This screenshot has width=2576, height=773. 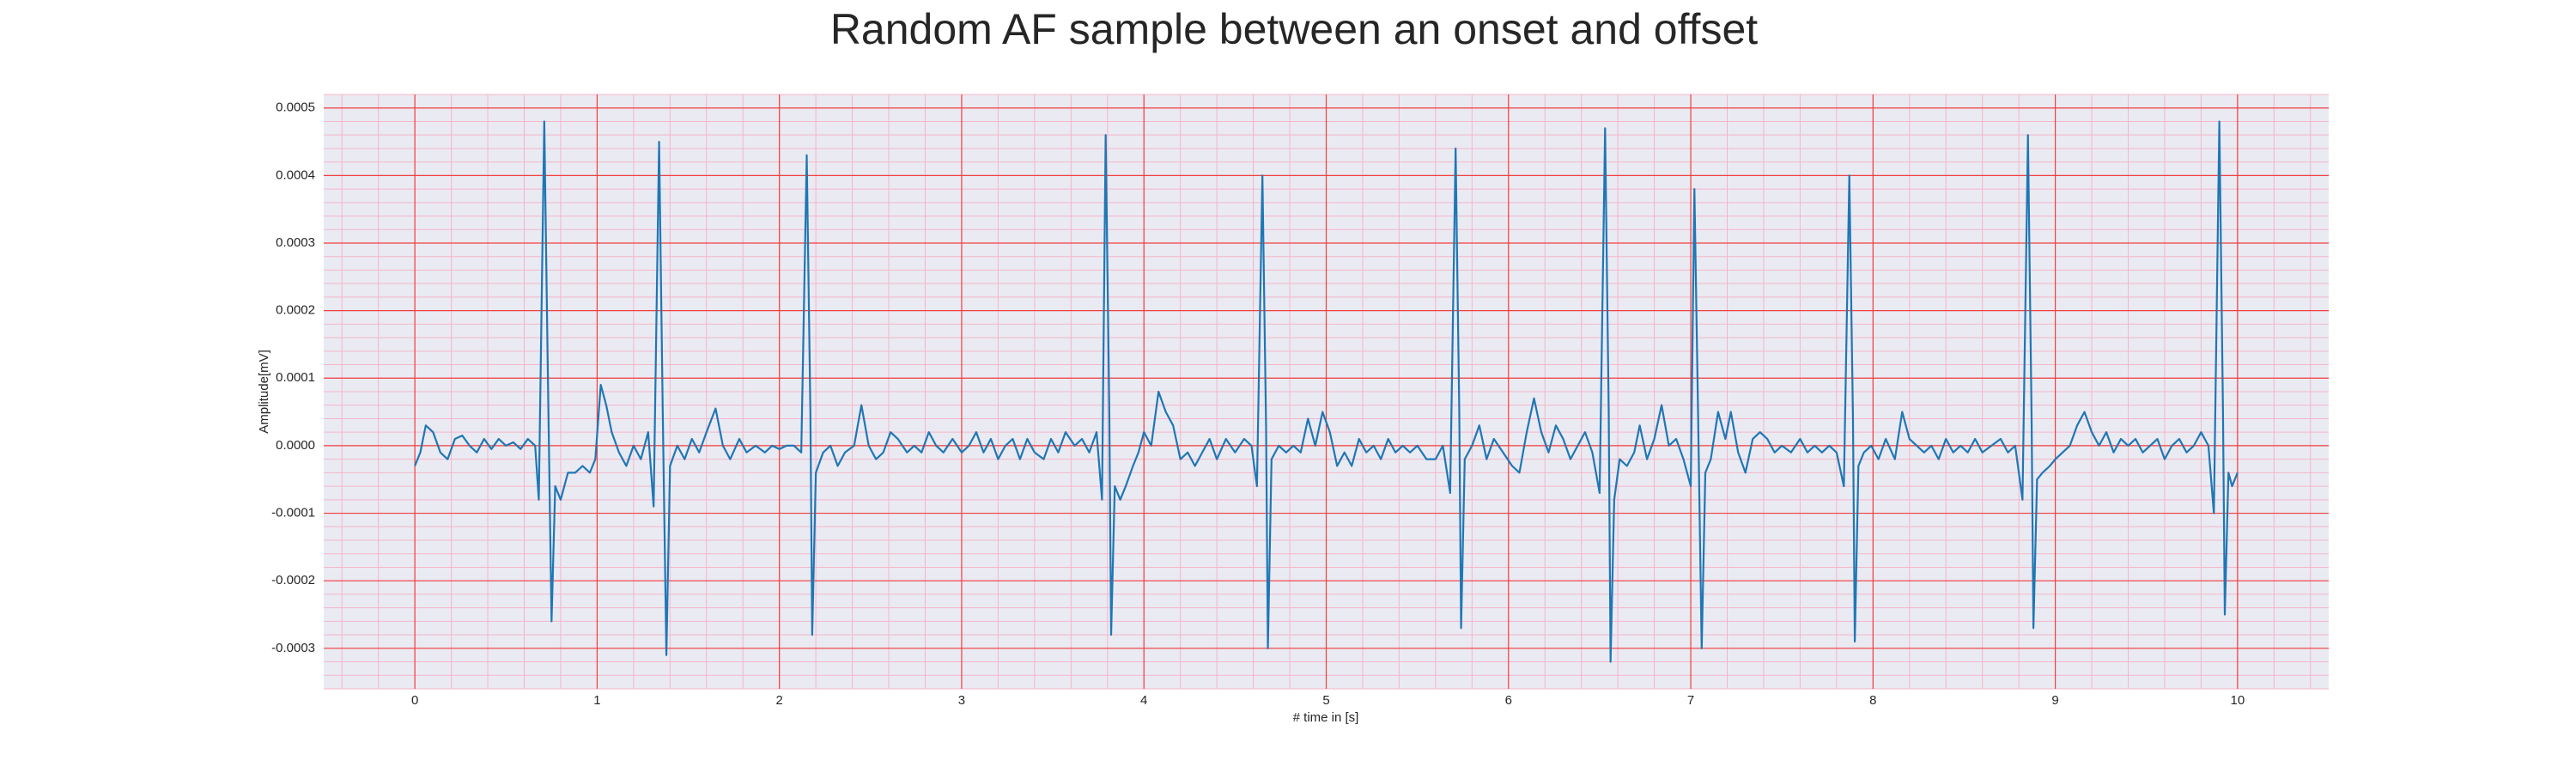 I want to click on y-tick-label: 0.0003, so click(x=295, y=242).